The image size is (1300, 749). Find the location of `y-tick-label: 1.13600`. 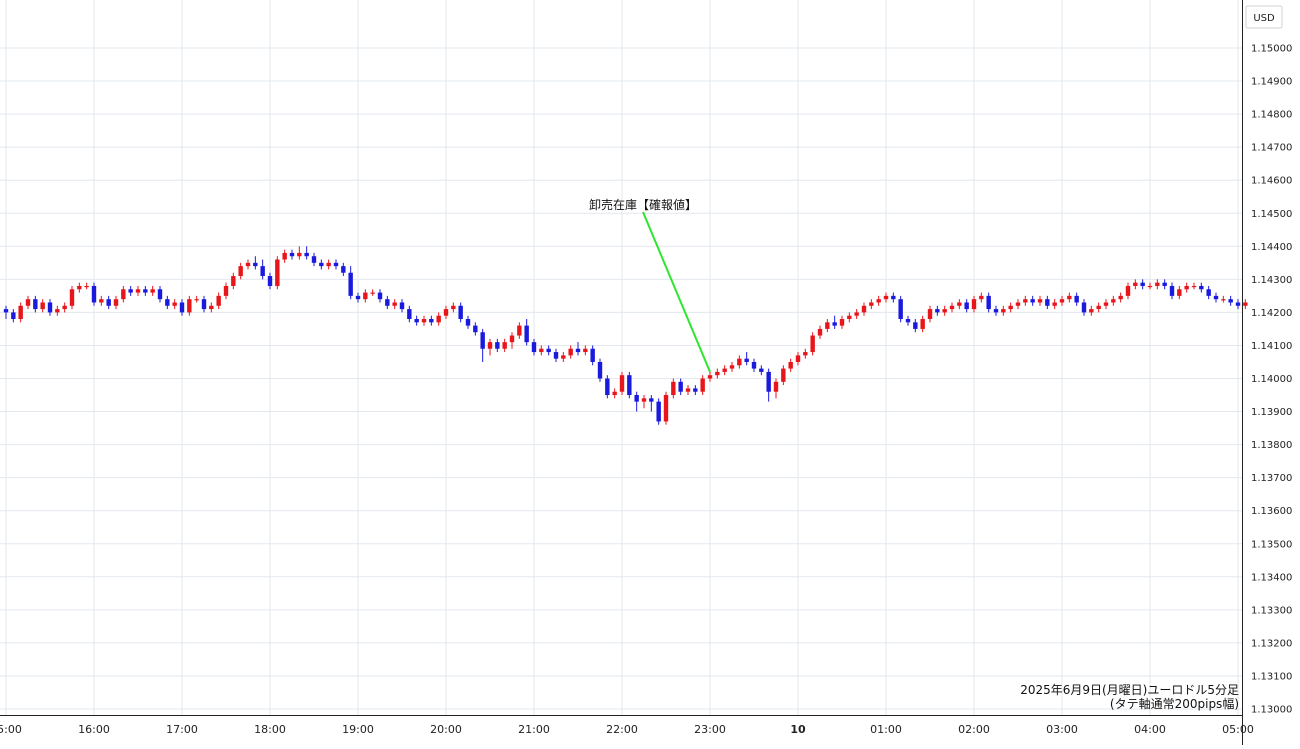

y-tick-label: 1.13600 is located at coordinates (1271, 511).